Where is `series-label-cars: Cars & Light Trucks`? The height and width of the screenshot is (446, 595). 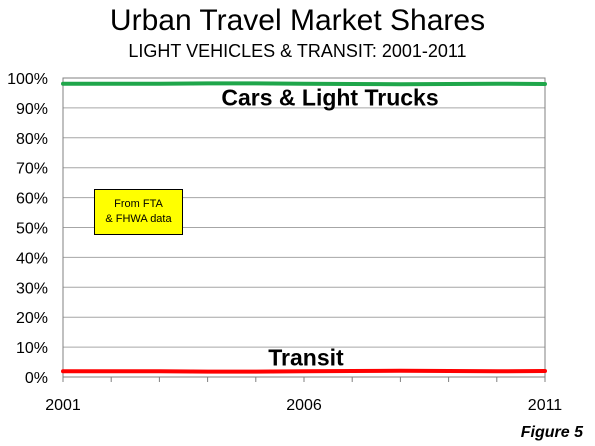 series-label-cars: Cars & Light Trucks is located at coordinates (329, 98).